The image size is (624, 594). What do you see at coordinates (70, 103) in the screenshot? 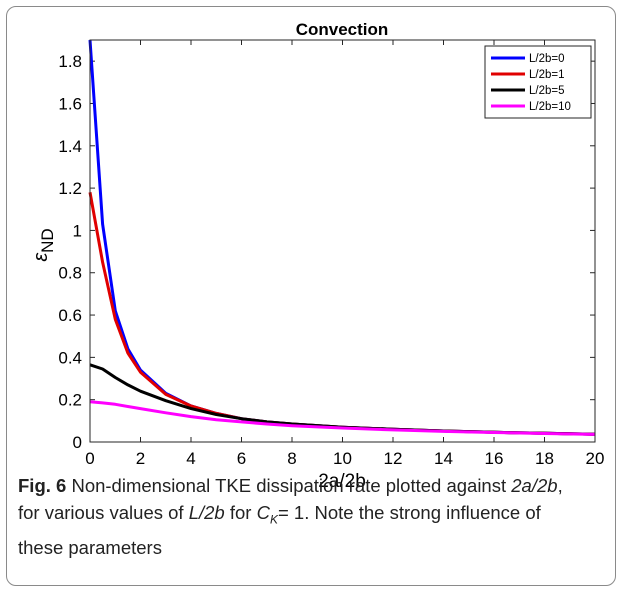
I see `y-tick-label: 1.6` at bounding box center [70, 103].